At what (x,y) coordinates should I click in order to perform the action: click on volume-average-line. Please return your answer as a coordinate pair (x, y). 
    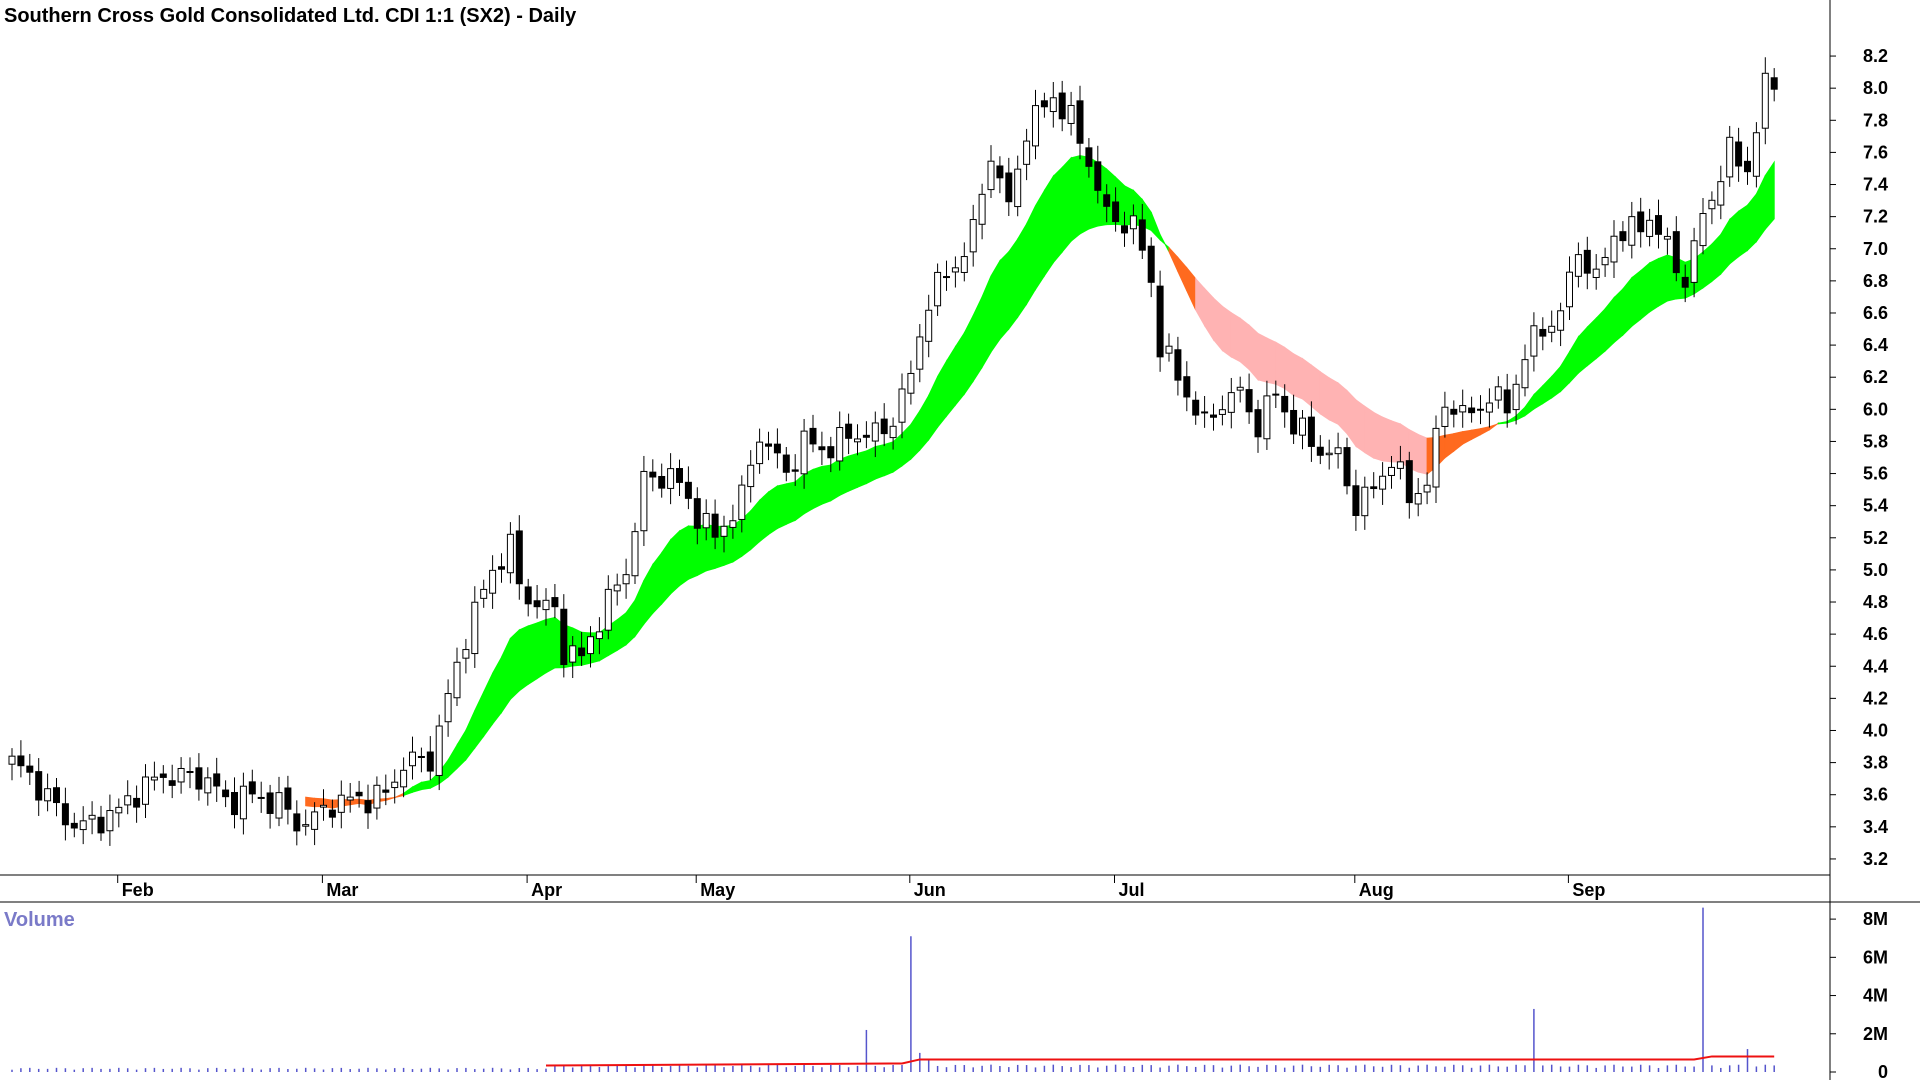
    Looking at the image, I should click on (1160, 1061).